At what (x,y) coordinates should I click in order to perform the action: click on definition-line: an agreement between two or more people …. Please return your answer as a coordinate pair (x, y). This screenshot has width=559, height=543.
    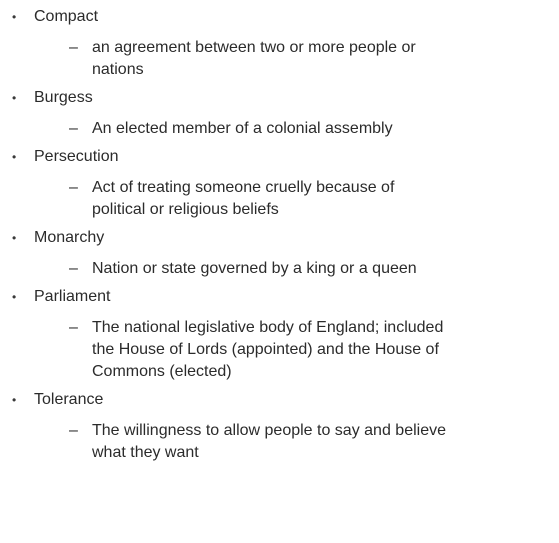
    Looking at the image, I should click on (254, 47).